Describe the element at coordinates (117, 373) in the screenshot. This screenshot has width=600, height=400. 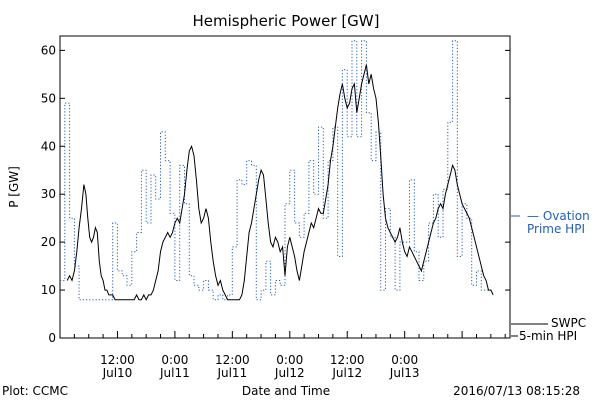
I see `x-tick-date-label: Jul10` at that location.